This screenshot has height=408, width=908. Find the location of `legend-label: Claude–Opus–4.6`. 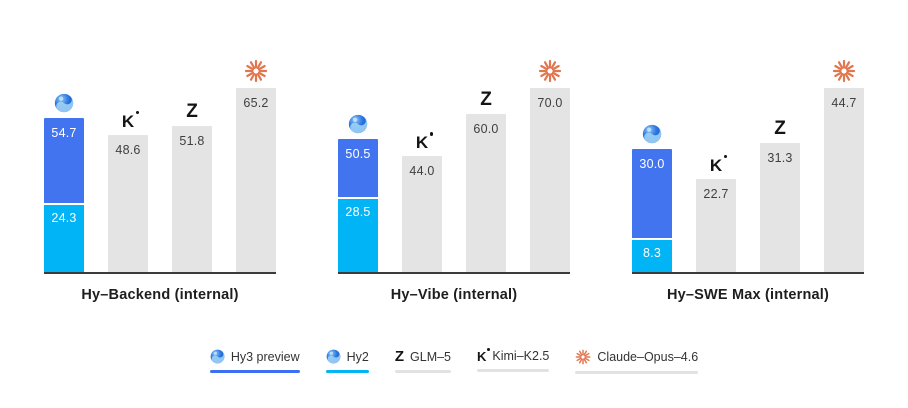

legend-label: Claude–Opus–4.6 is located at coordinates (648, 357).